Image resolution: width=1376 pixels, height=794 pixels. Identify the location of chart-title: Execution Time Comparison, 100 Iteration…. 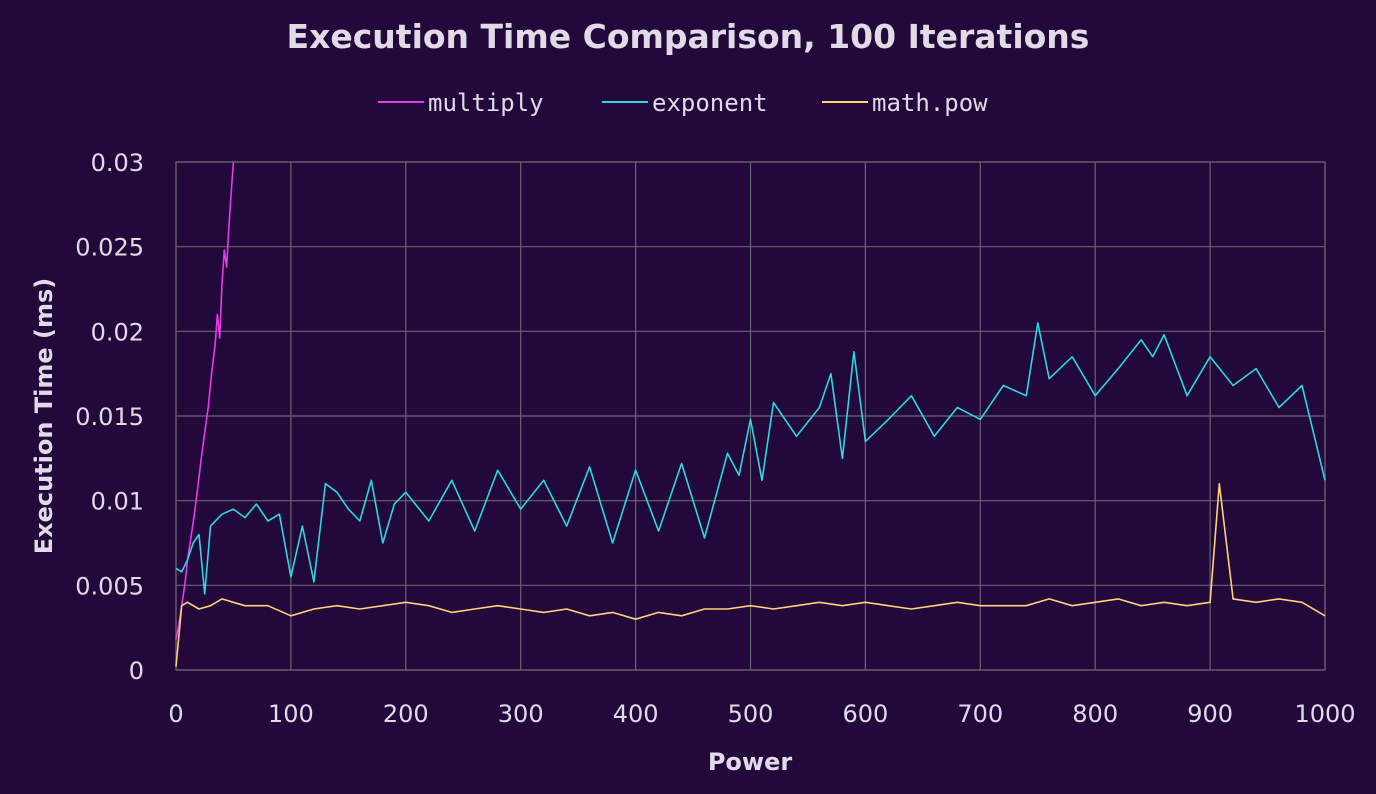
(688, 36).